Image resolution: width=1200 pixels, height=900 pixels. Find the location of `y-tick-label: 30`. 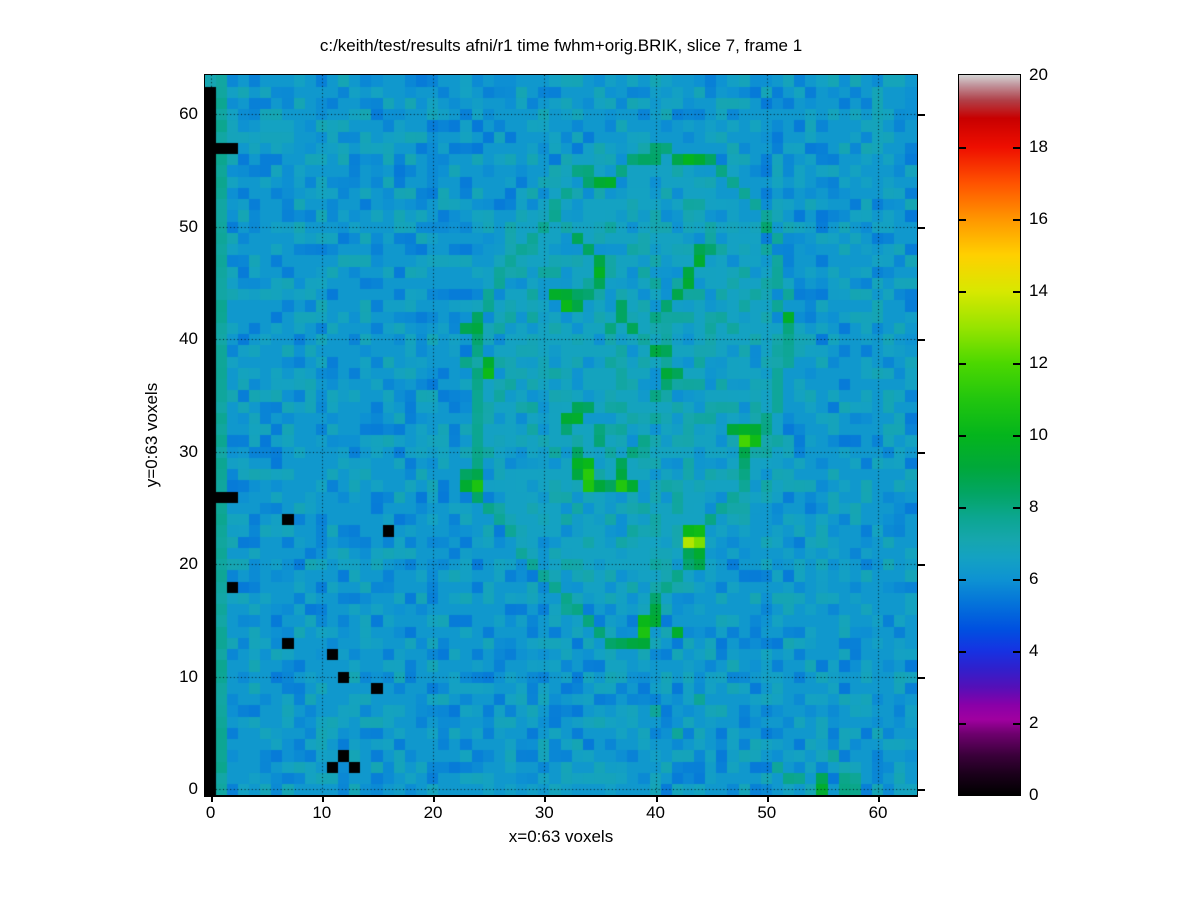

y-tick-label: 30 is located at coordinates (188, 451).